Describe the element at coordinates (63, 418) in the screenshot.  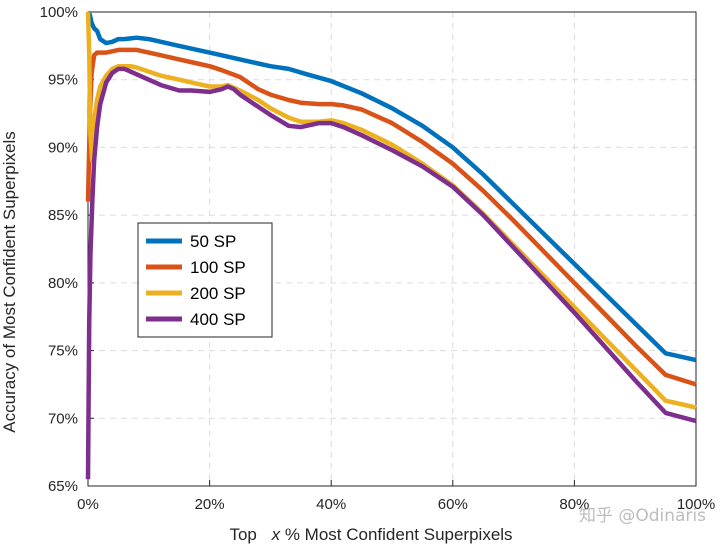
I see `y-tick-label: 70%` at that location.